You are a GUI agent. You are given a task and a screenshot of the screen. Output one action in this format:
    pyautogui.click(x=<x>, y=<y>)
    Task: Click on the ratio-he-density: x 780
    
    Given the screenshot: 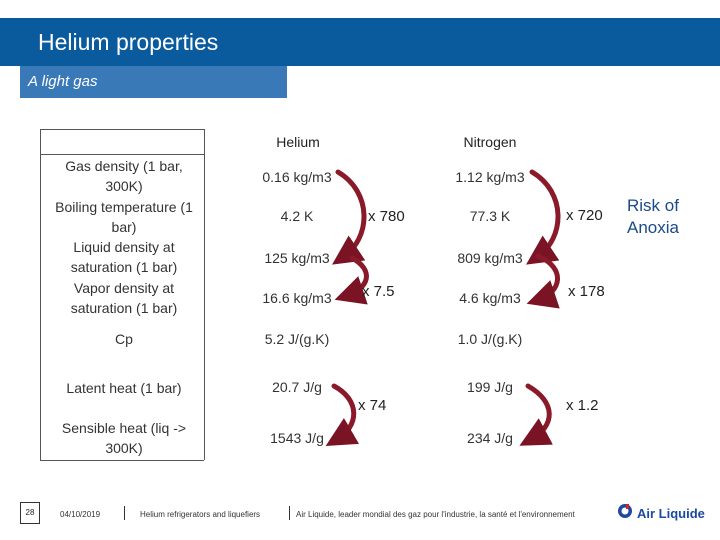 What is the action you would take?
    pyautogui.click(x=386, y=216)
    